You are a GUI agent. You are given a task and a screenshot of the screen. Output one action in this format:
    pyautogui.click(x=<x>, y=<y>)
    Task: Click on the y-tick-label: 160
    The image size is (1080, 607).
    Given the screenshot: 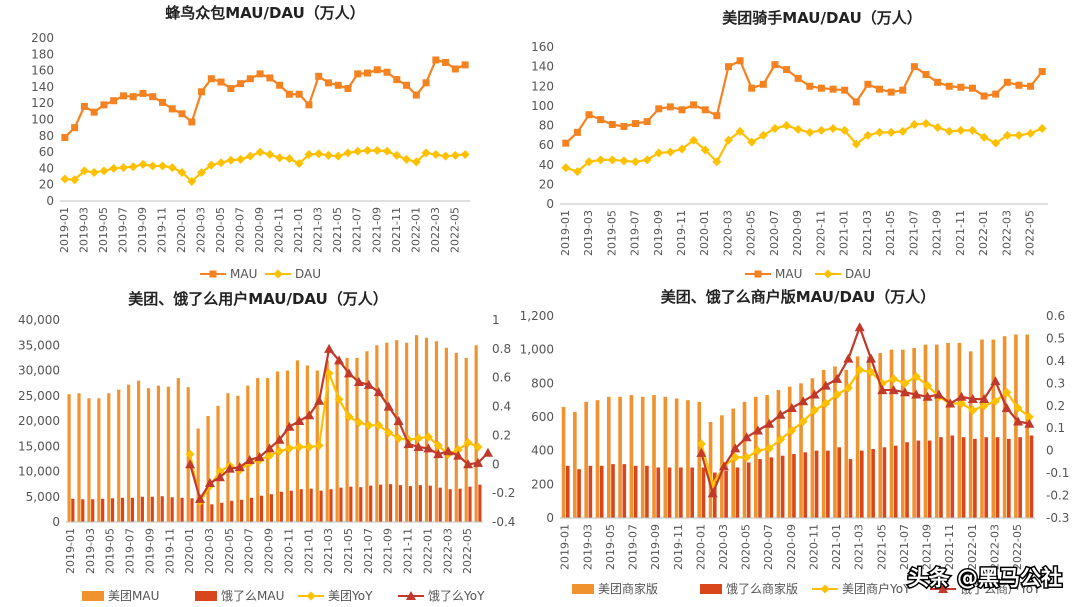 What is the action you would take?
    pyautogui.click(x=42, y=71)
    